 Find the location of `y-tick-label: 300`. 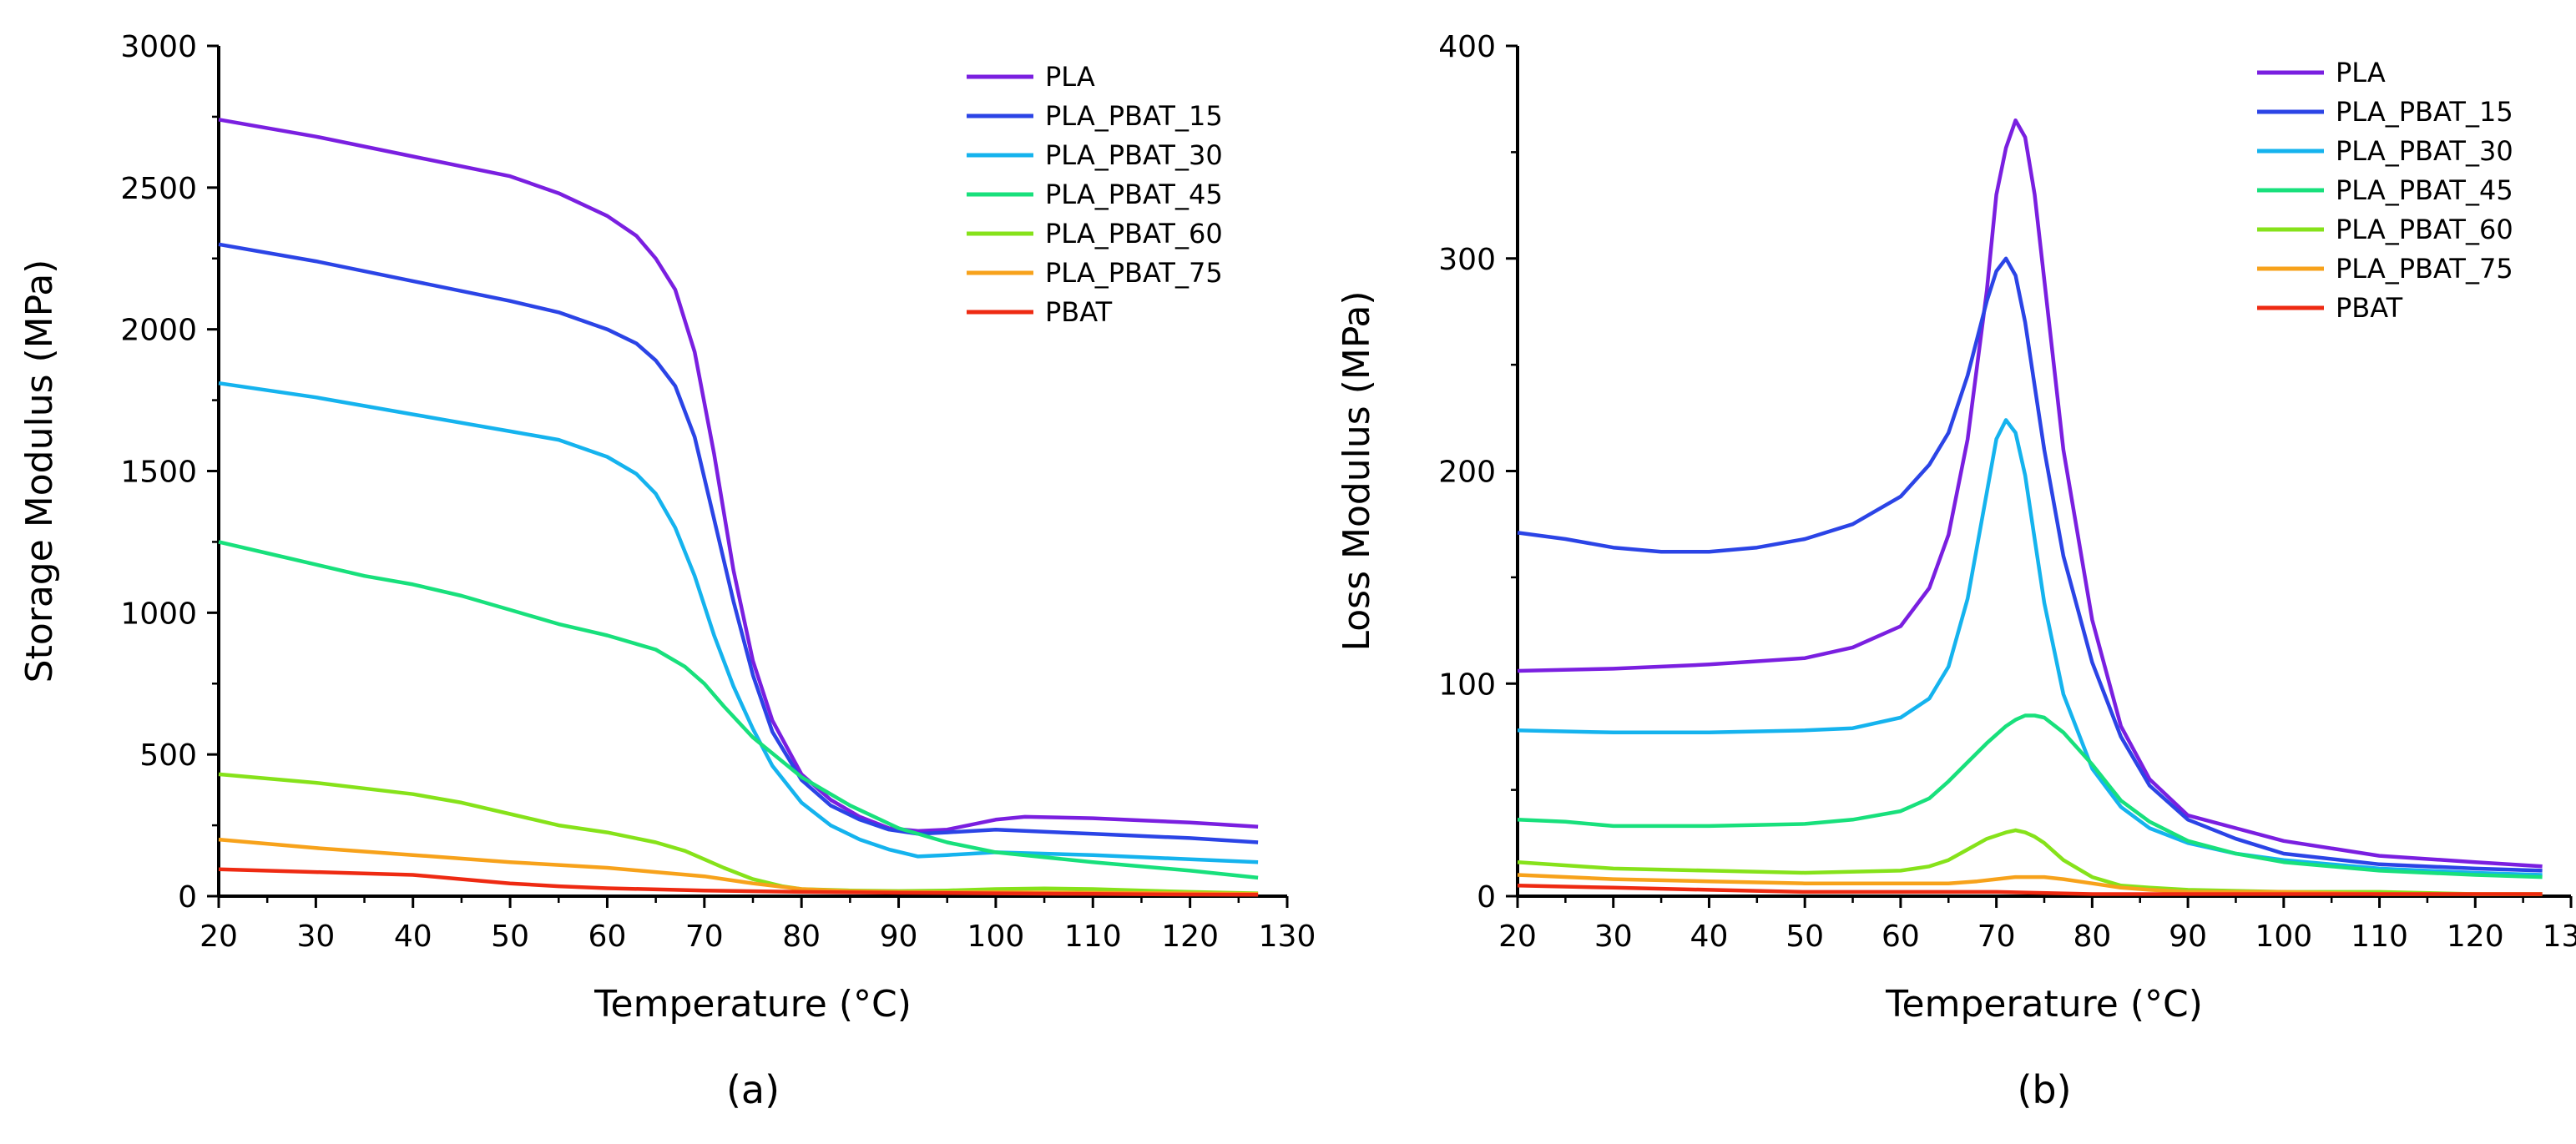

y-tick-label: 300 is located at coordinates (1467, 260).